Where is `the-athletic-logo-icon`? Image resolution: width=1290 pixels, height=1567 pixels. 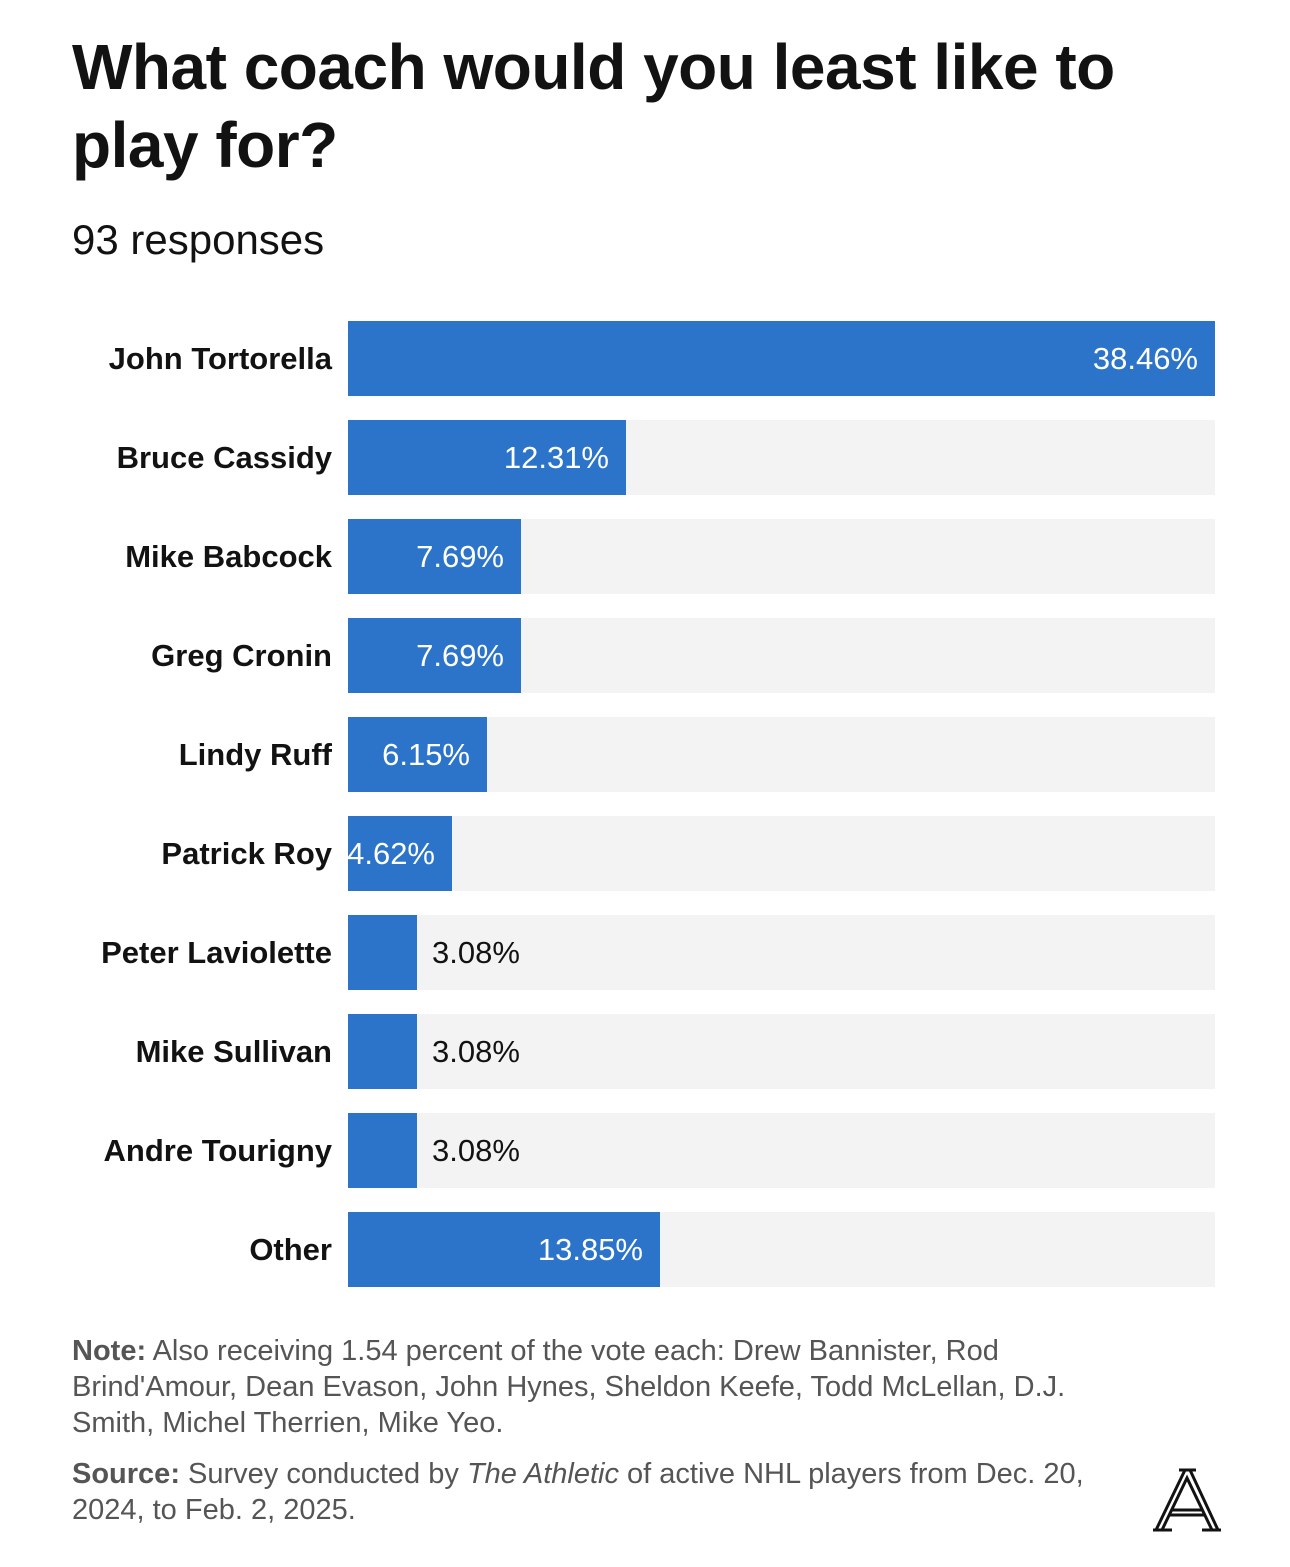
the-athletic-logo-icon is located at coordinates (1187, 1499).